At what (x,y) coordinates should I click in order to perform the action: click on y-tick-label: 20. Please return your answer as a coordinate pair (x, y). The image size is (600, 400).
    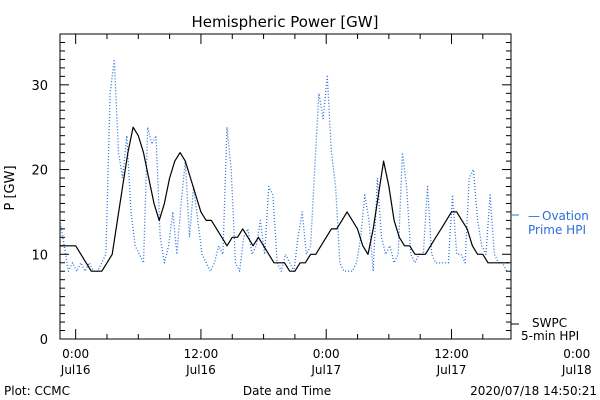
    Looking at the image, I should click on (39, 171).